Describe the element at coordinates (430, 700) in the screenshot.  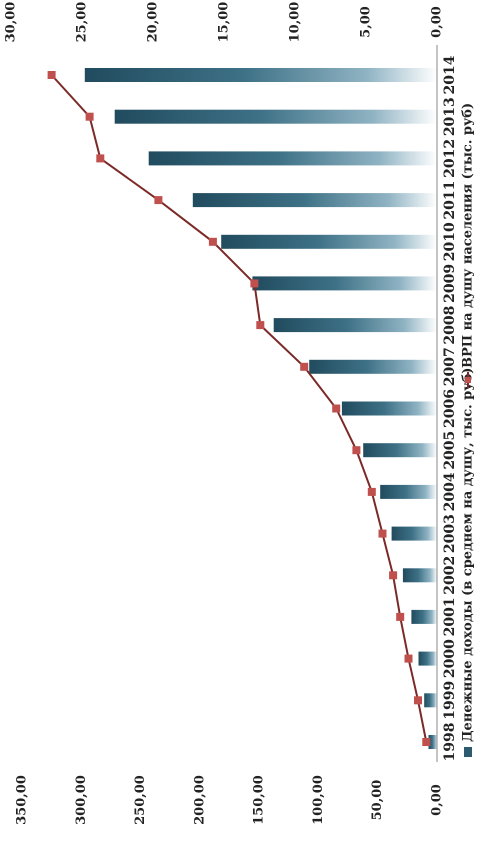
I see `bar-1999` at that location.